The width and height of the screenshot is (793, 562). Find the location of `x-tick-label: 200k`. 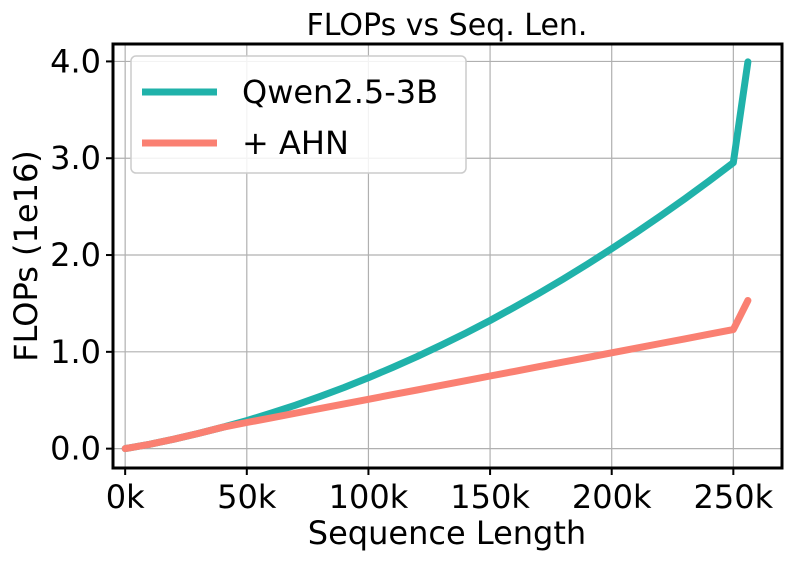

x-tick-label: 200k is located at coordinates (612, 497).